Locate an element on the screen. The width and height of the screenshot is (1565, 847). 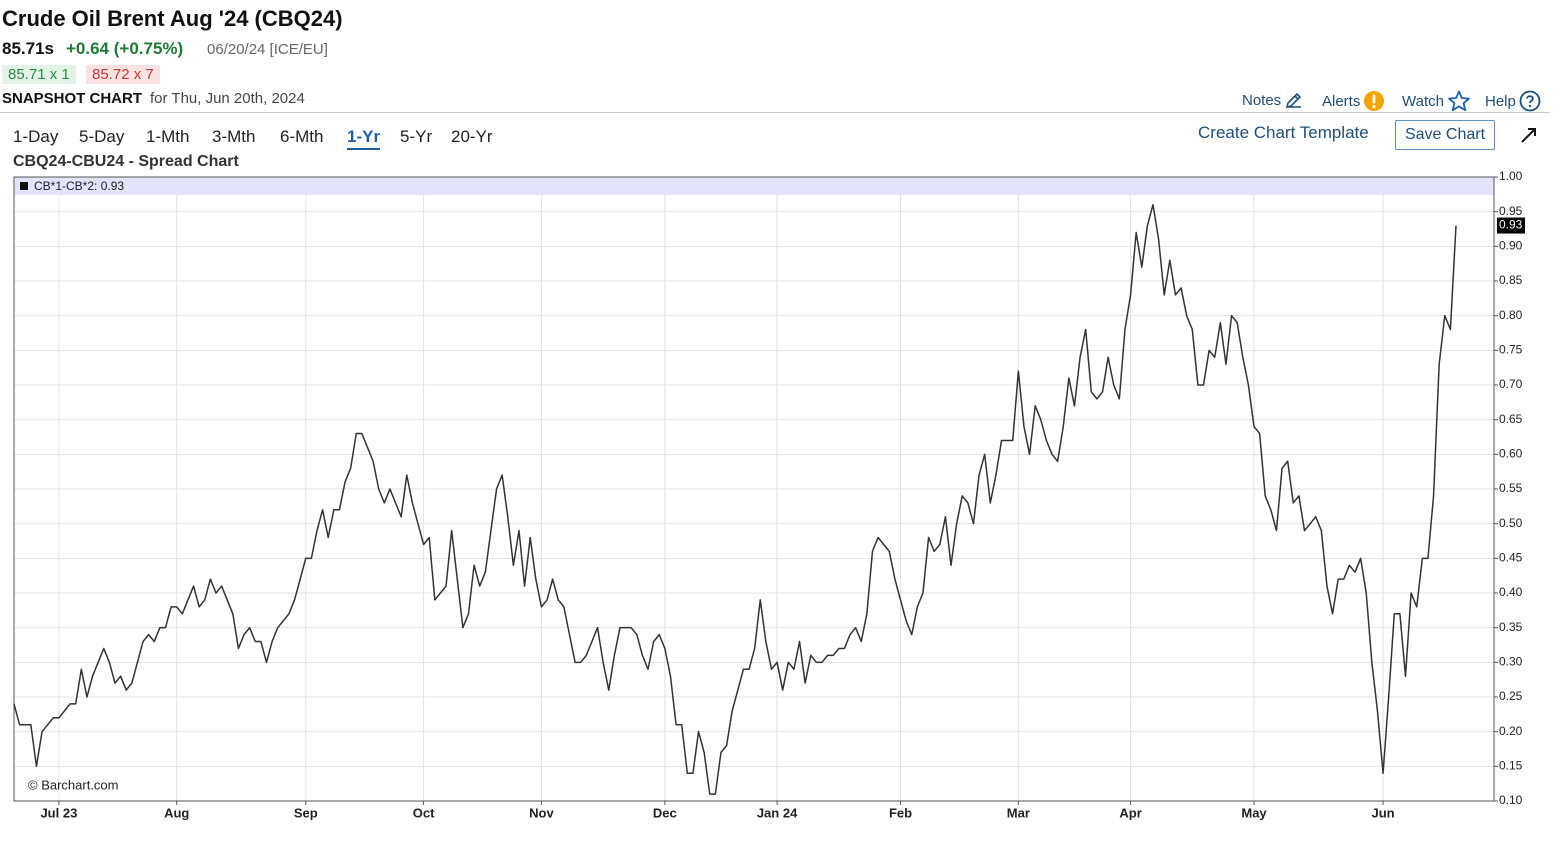
x-tick-label: Aug is located at coordinates (176, 812).